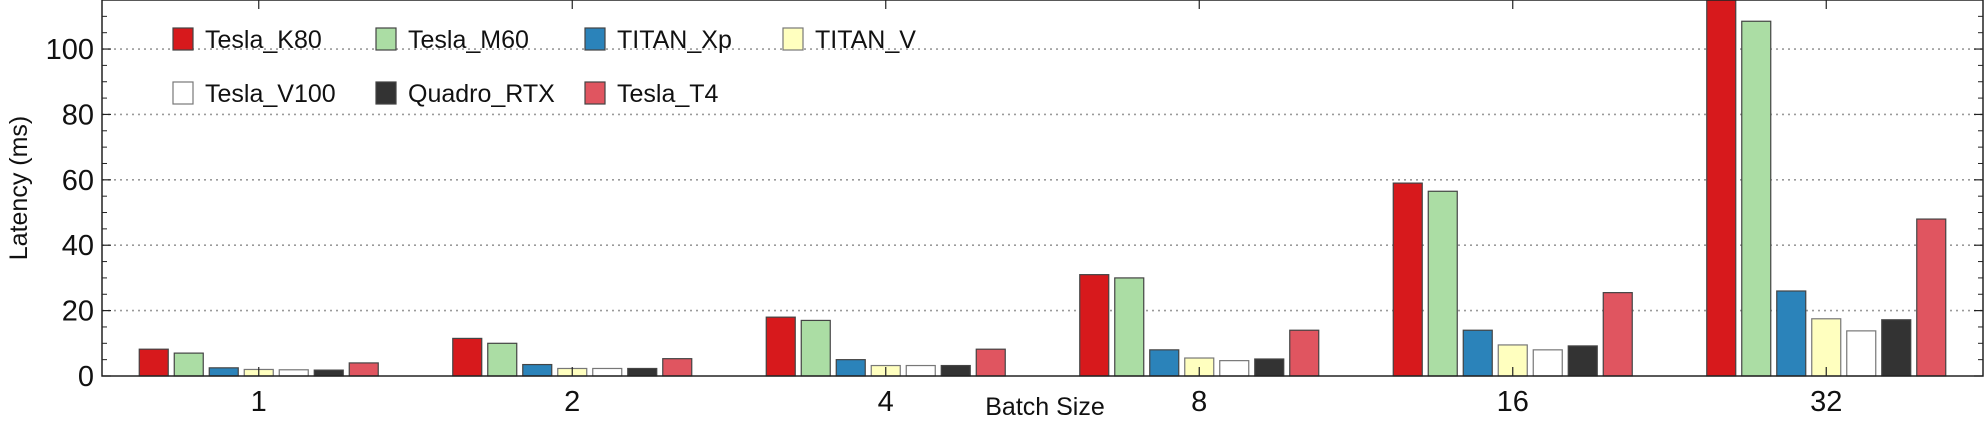 The image size is (1985, 423). I want to click on x-axis-label: Batch Size, so click(1045, 407).